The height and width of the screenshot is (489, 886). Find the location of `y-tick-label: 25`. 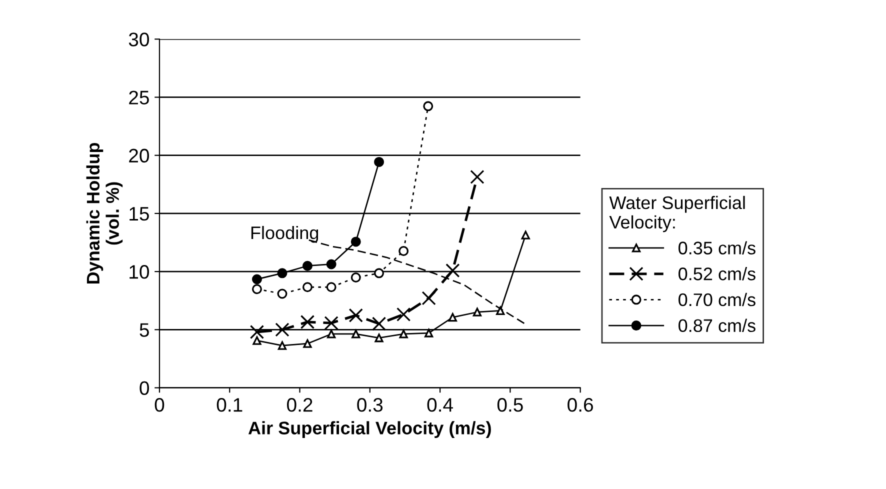

y-tick-label: 25 is located at coordinates (139, 97).